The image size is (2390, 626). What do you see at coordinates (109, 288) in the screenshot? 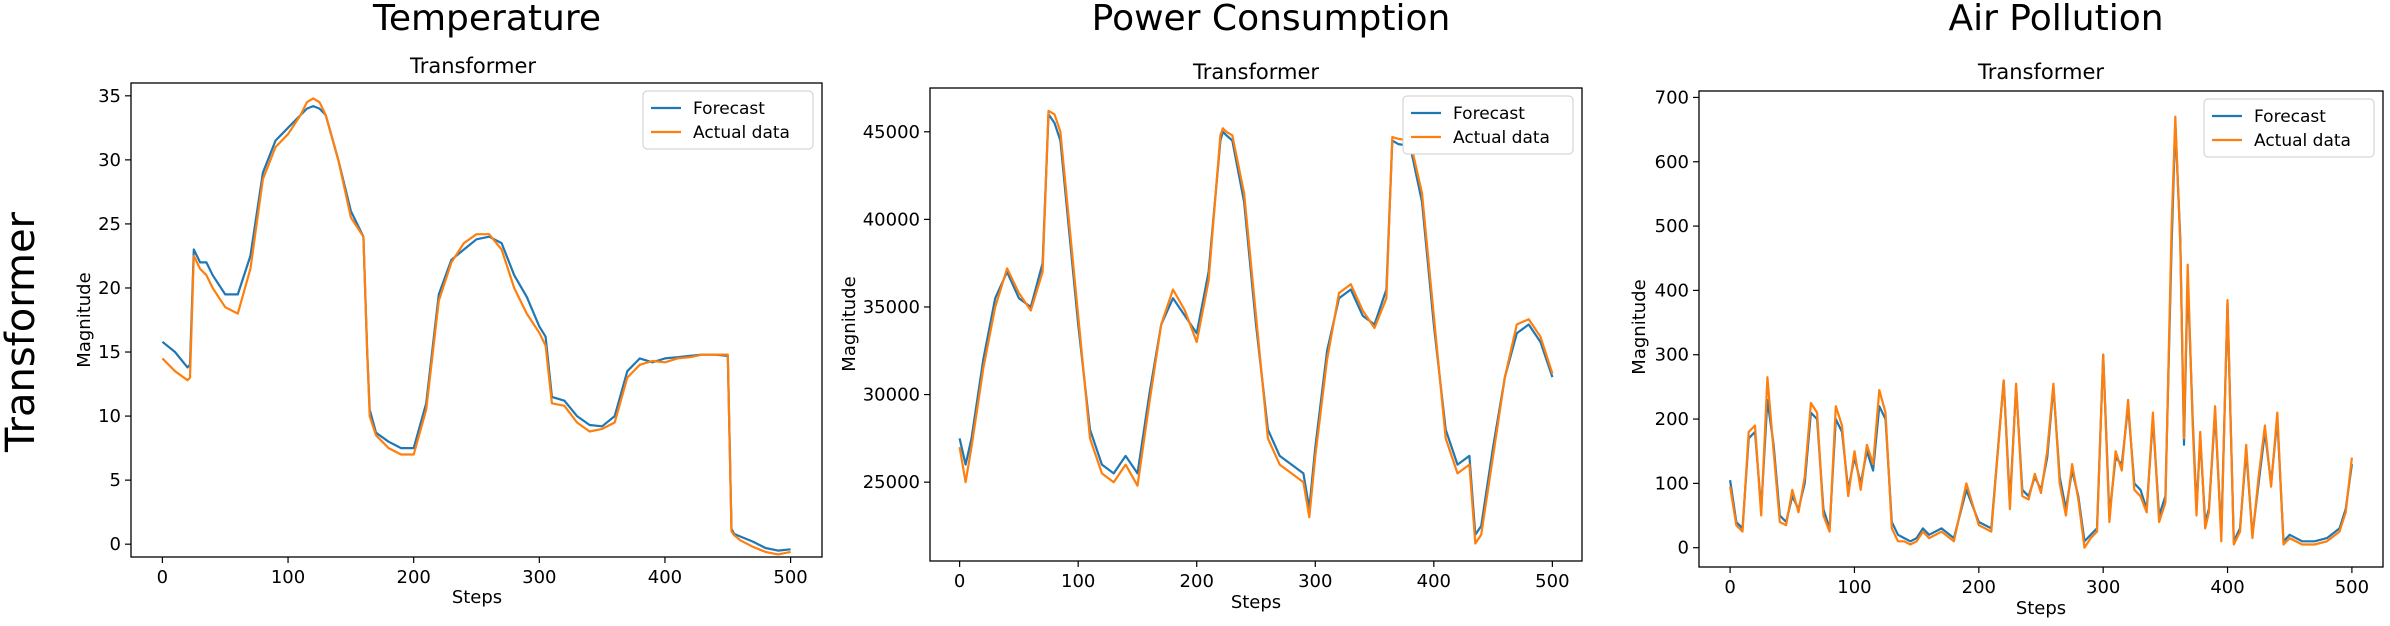
I see `y-tick-label: 20` at bounding box center [109, 288].